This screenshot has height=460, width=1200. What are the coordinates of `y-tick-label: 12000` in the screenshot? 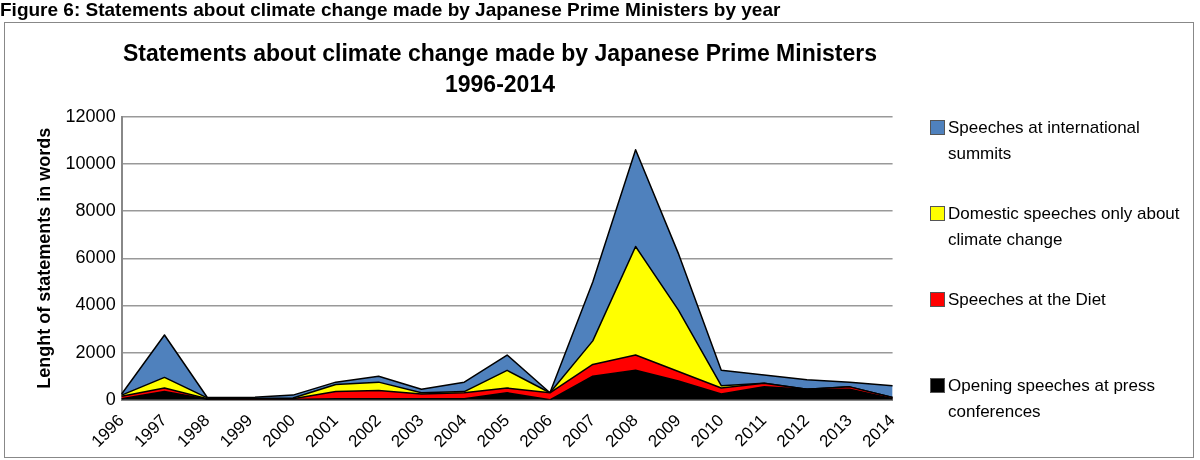 It's located at (90, 115).